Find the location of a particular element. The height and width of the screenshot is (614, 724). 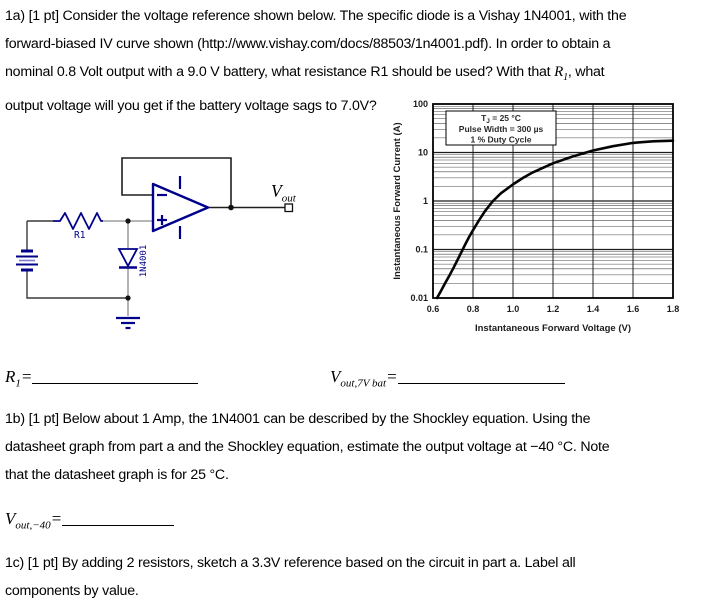

svg-text: 0.01 is located at coordinates (419, 298).